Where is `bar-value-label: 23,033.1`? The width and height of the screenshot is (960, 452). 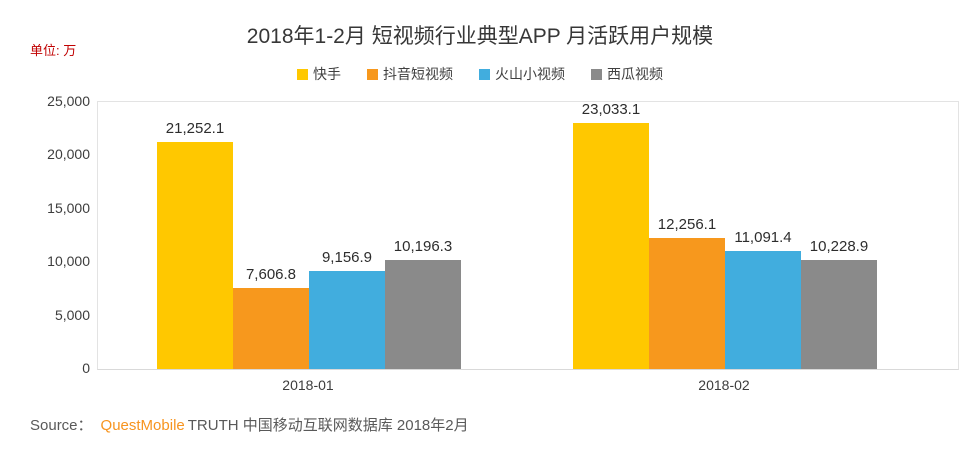
bar-value-label: 23,033.1 is located at coordinates (611, 109).